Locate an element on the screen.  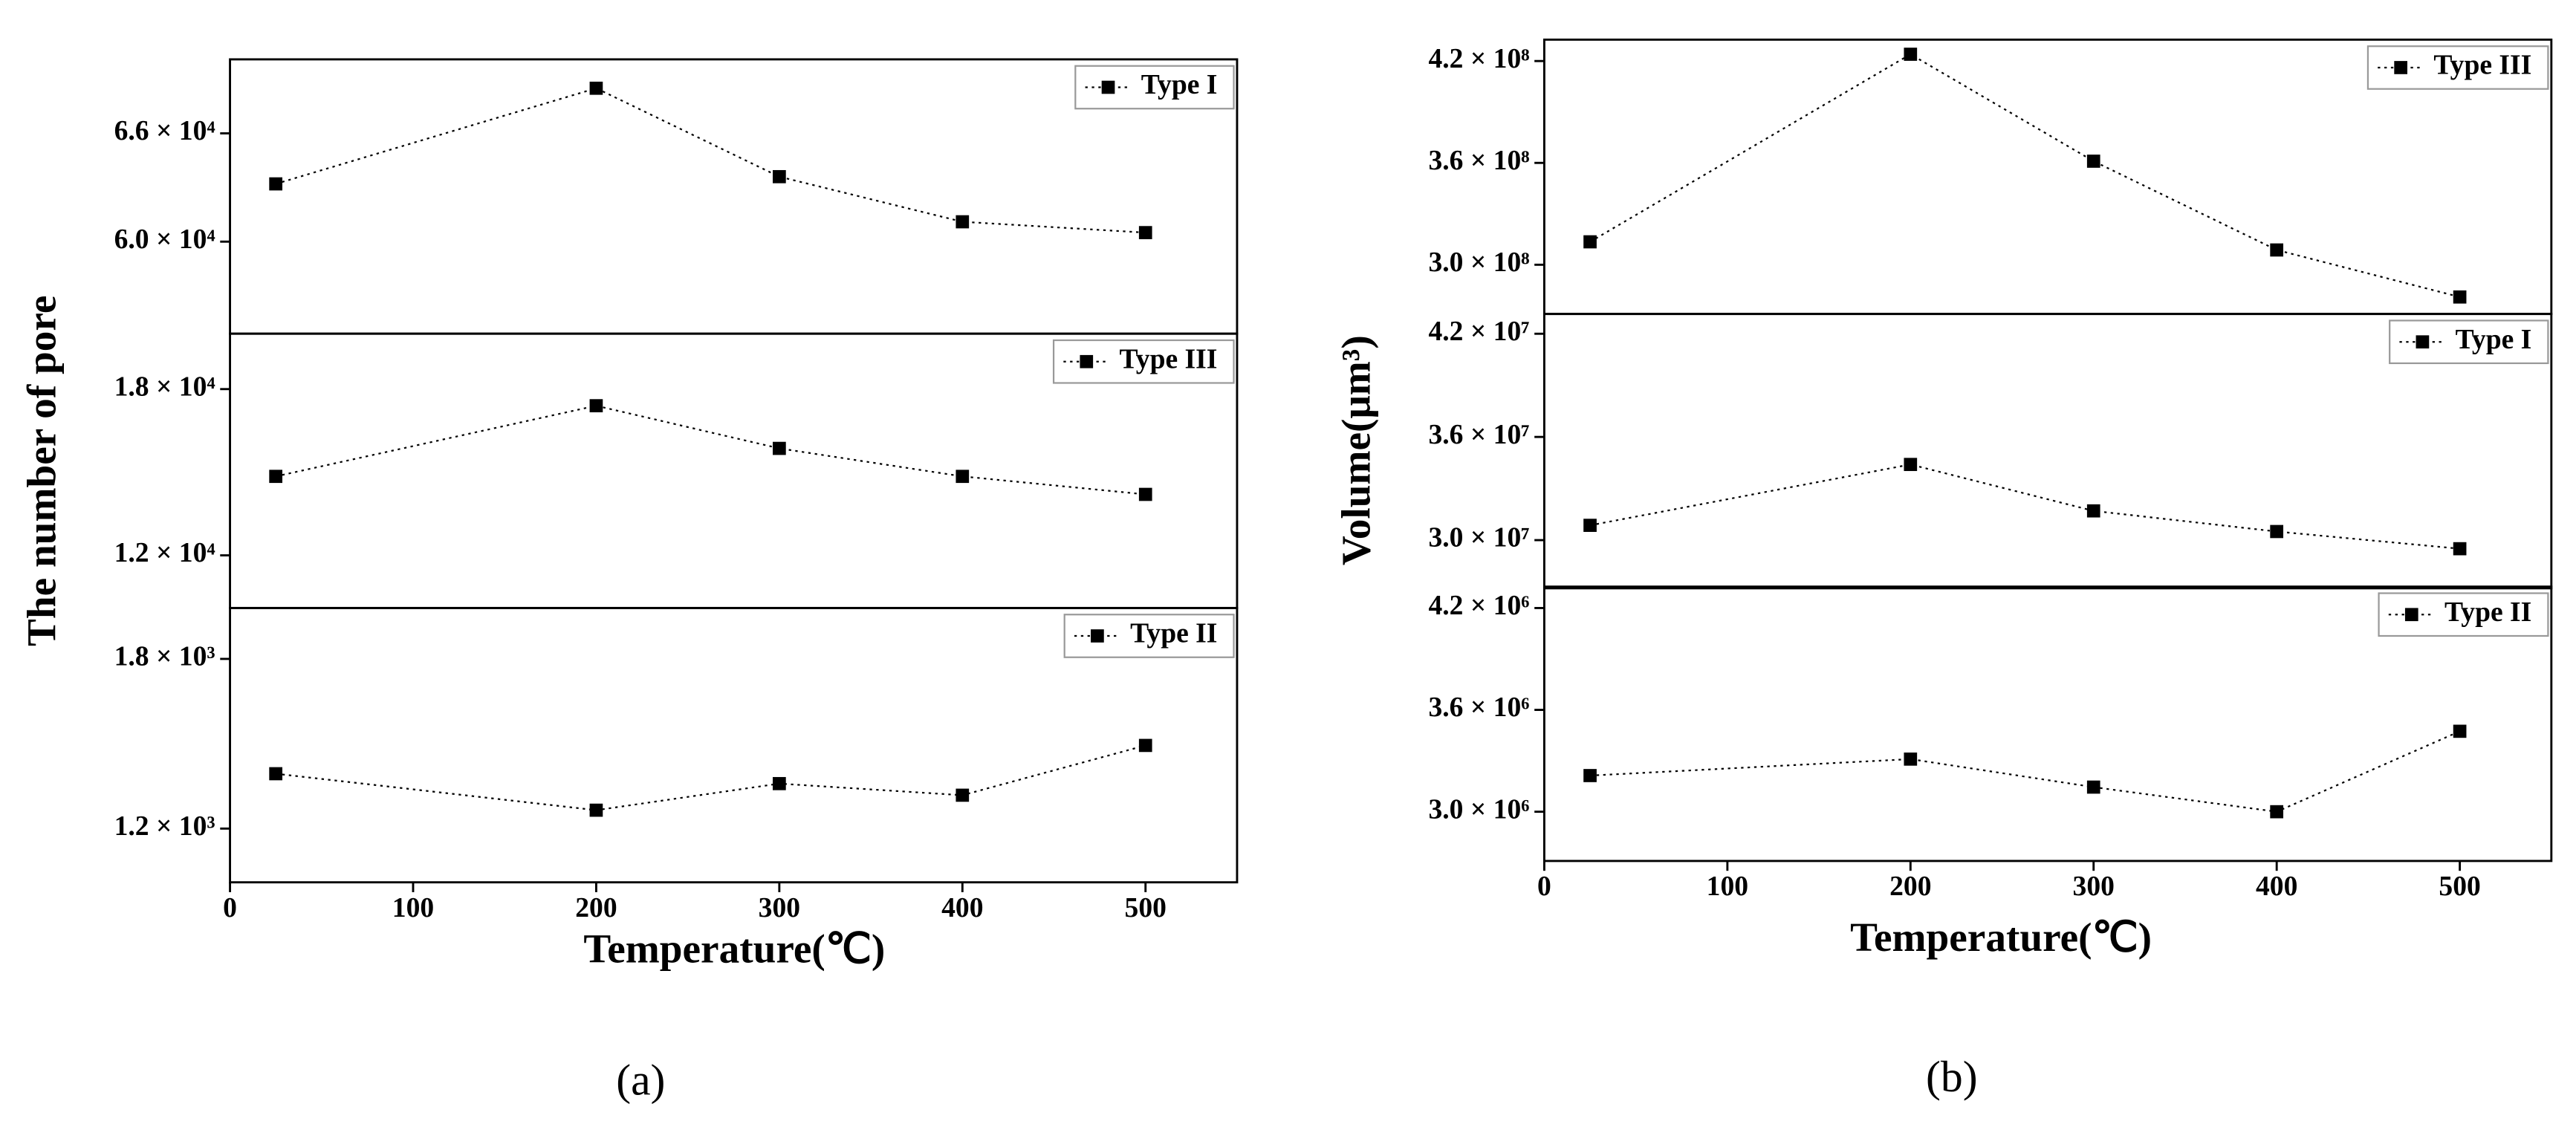
y-tick-label: 6.6 × 10⁴ is located at coordinates (164, 131).